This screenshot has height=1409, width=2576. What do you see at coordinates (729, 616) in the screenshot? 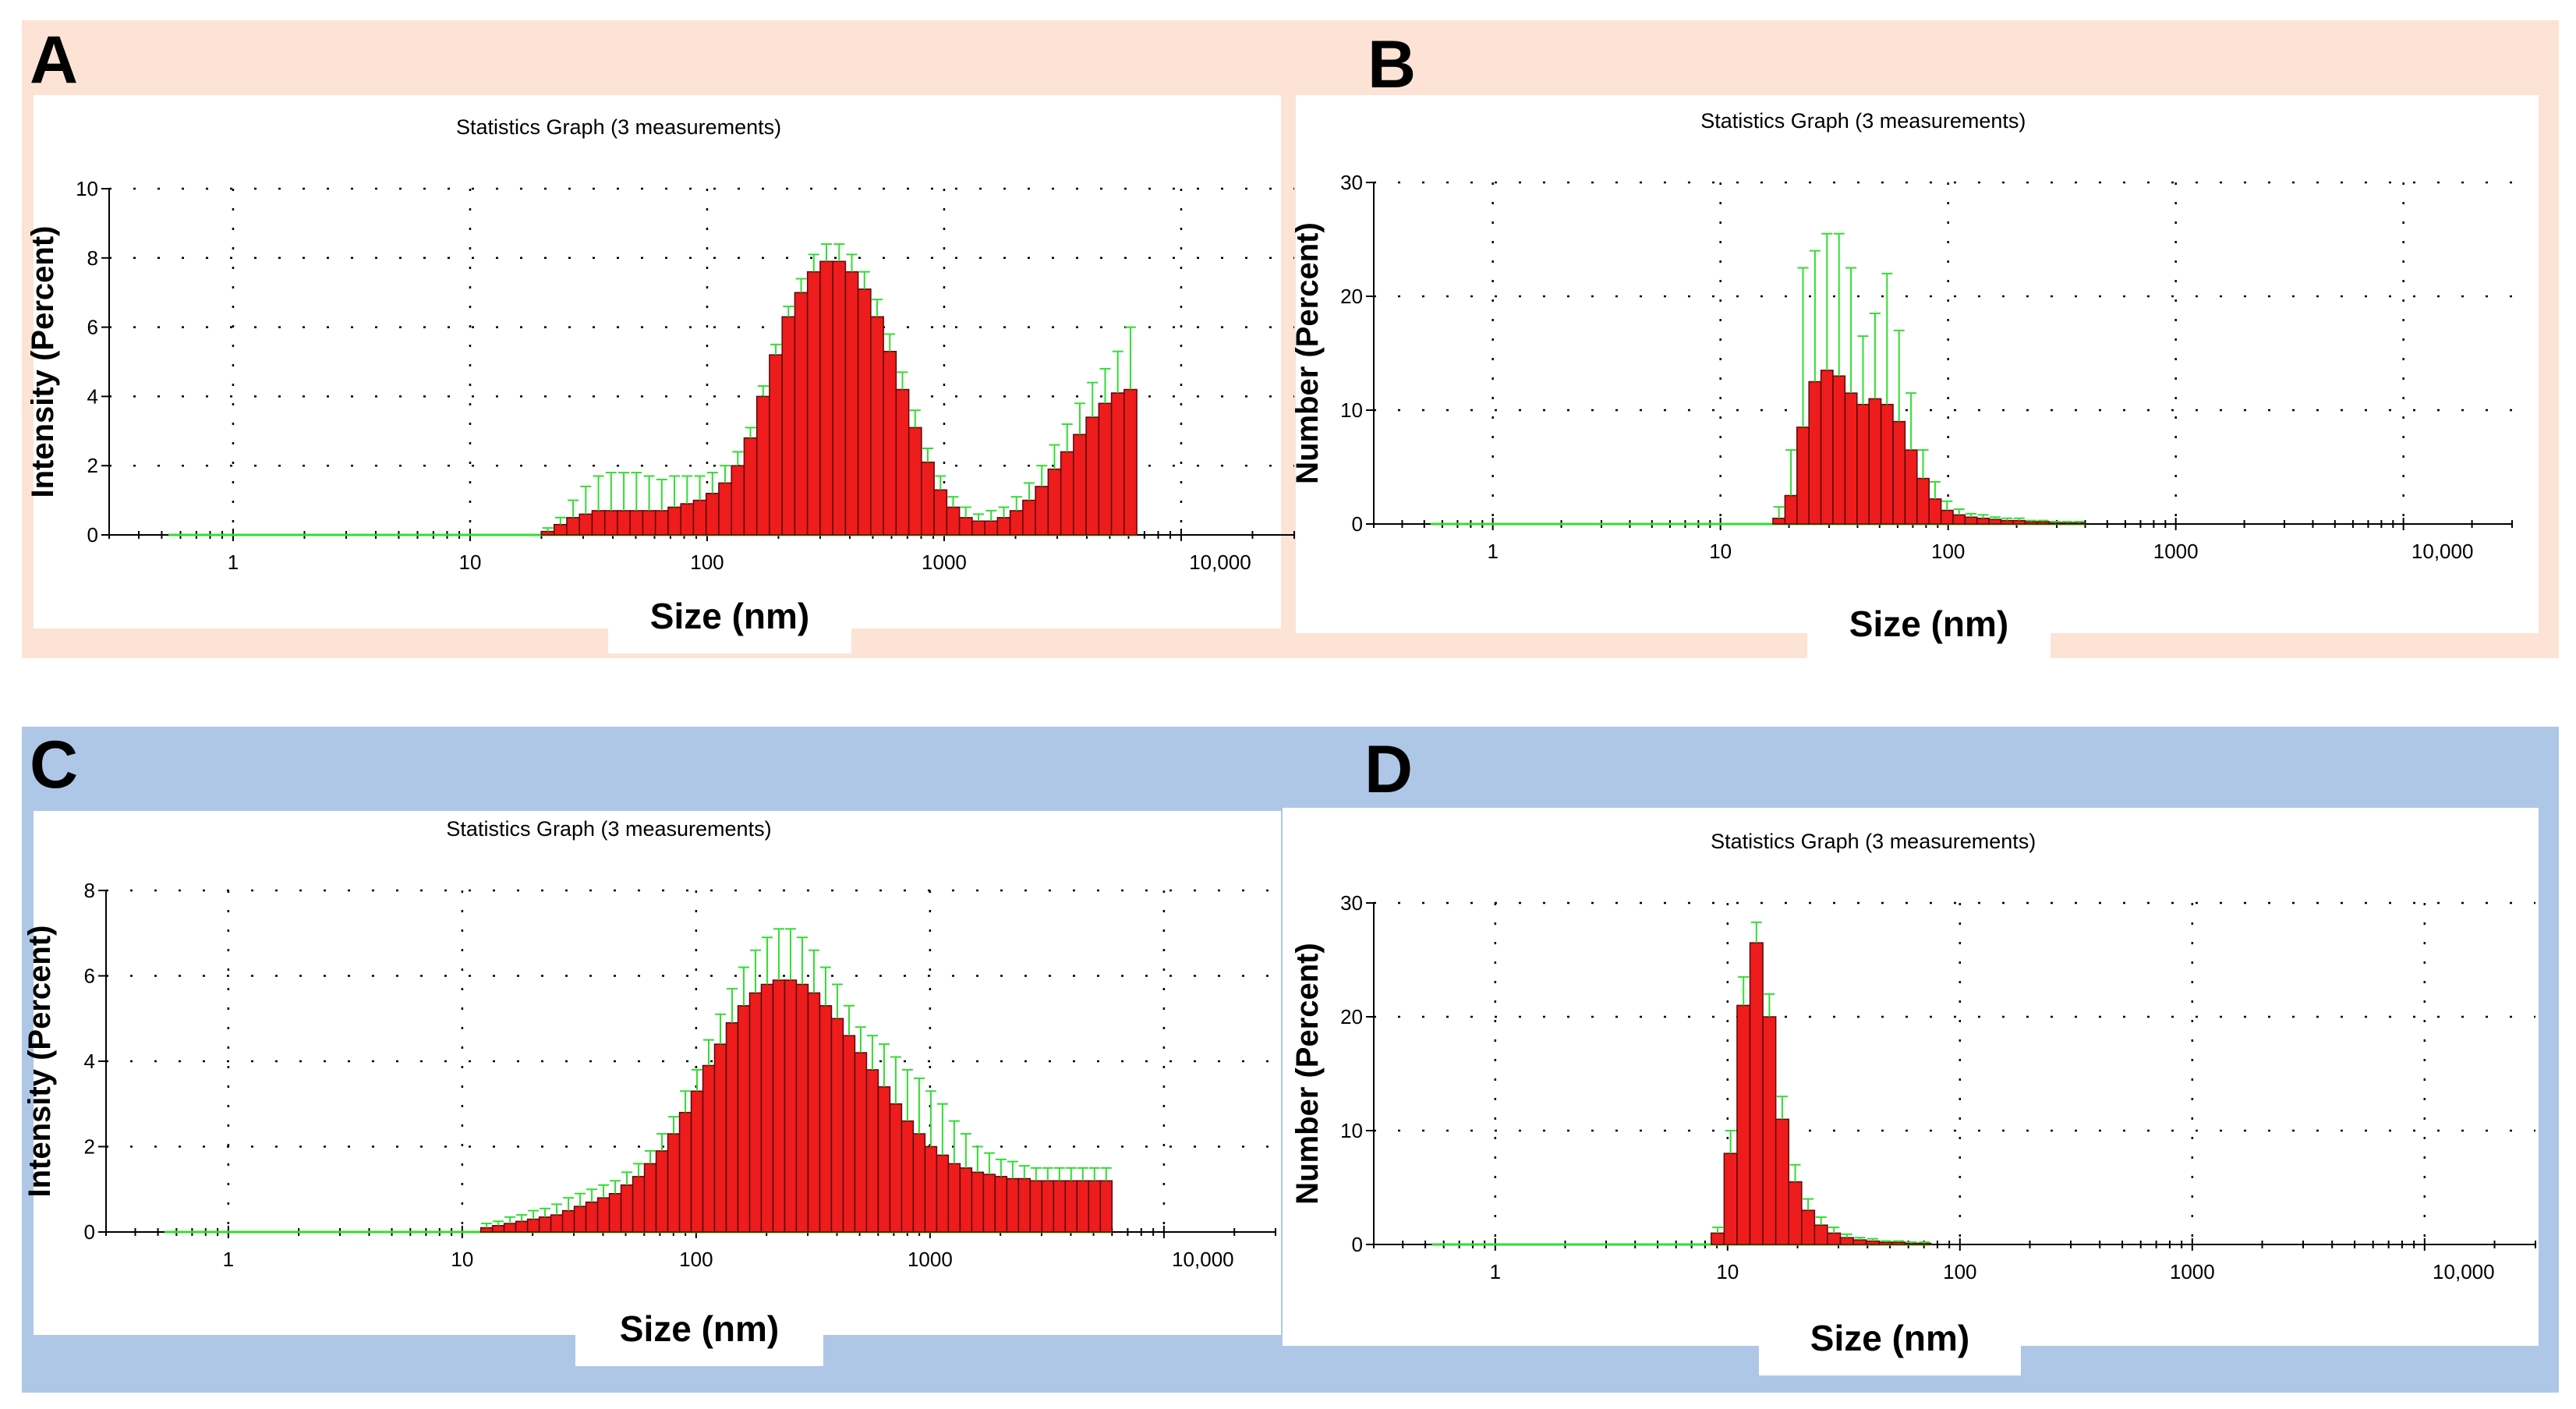
I see `chart-a-xlabel: Size (nm)` at bounding box center [729, 616].